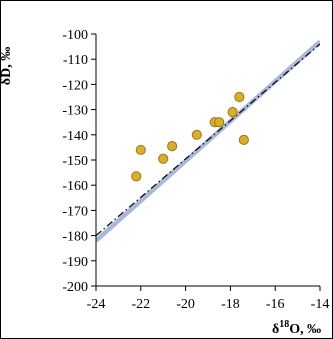 The height and width of the screenshot is (339, 333). I want to click on y-tick-label--180: -180, so click(75, 237).